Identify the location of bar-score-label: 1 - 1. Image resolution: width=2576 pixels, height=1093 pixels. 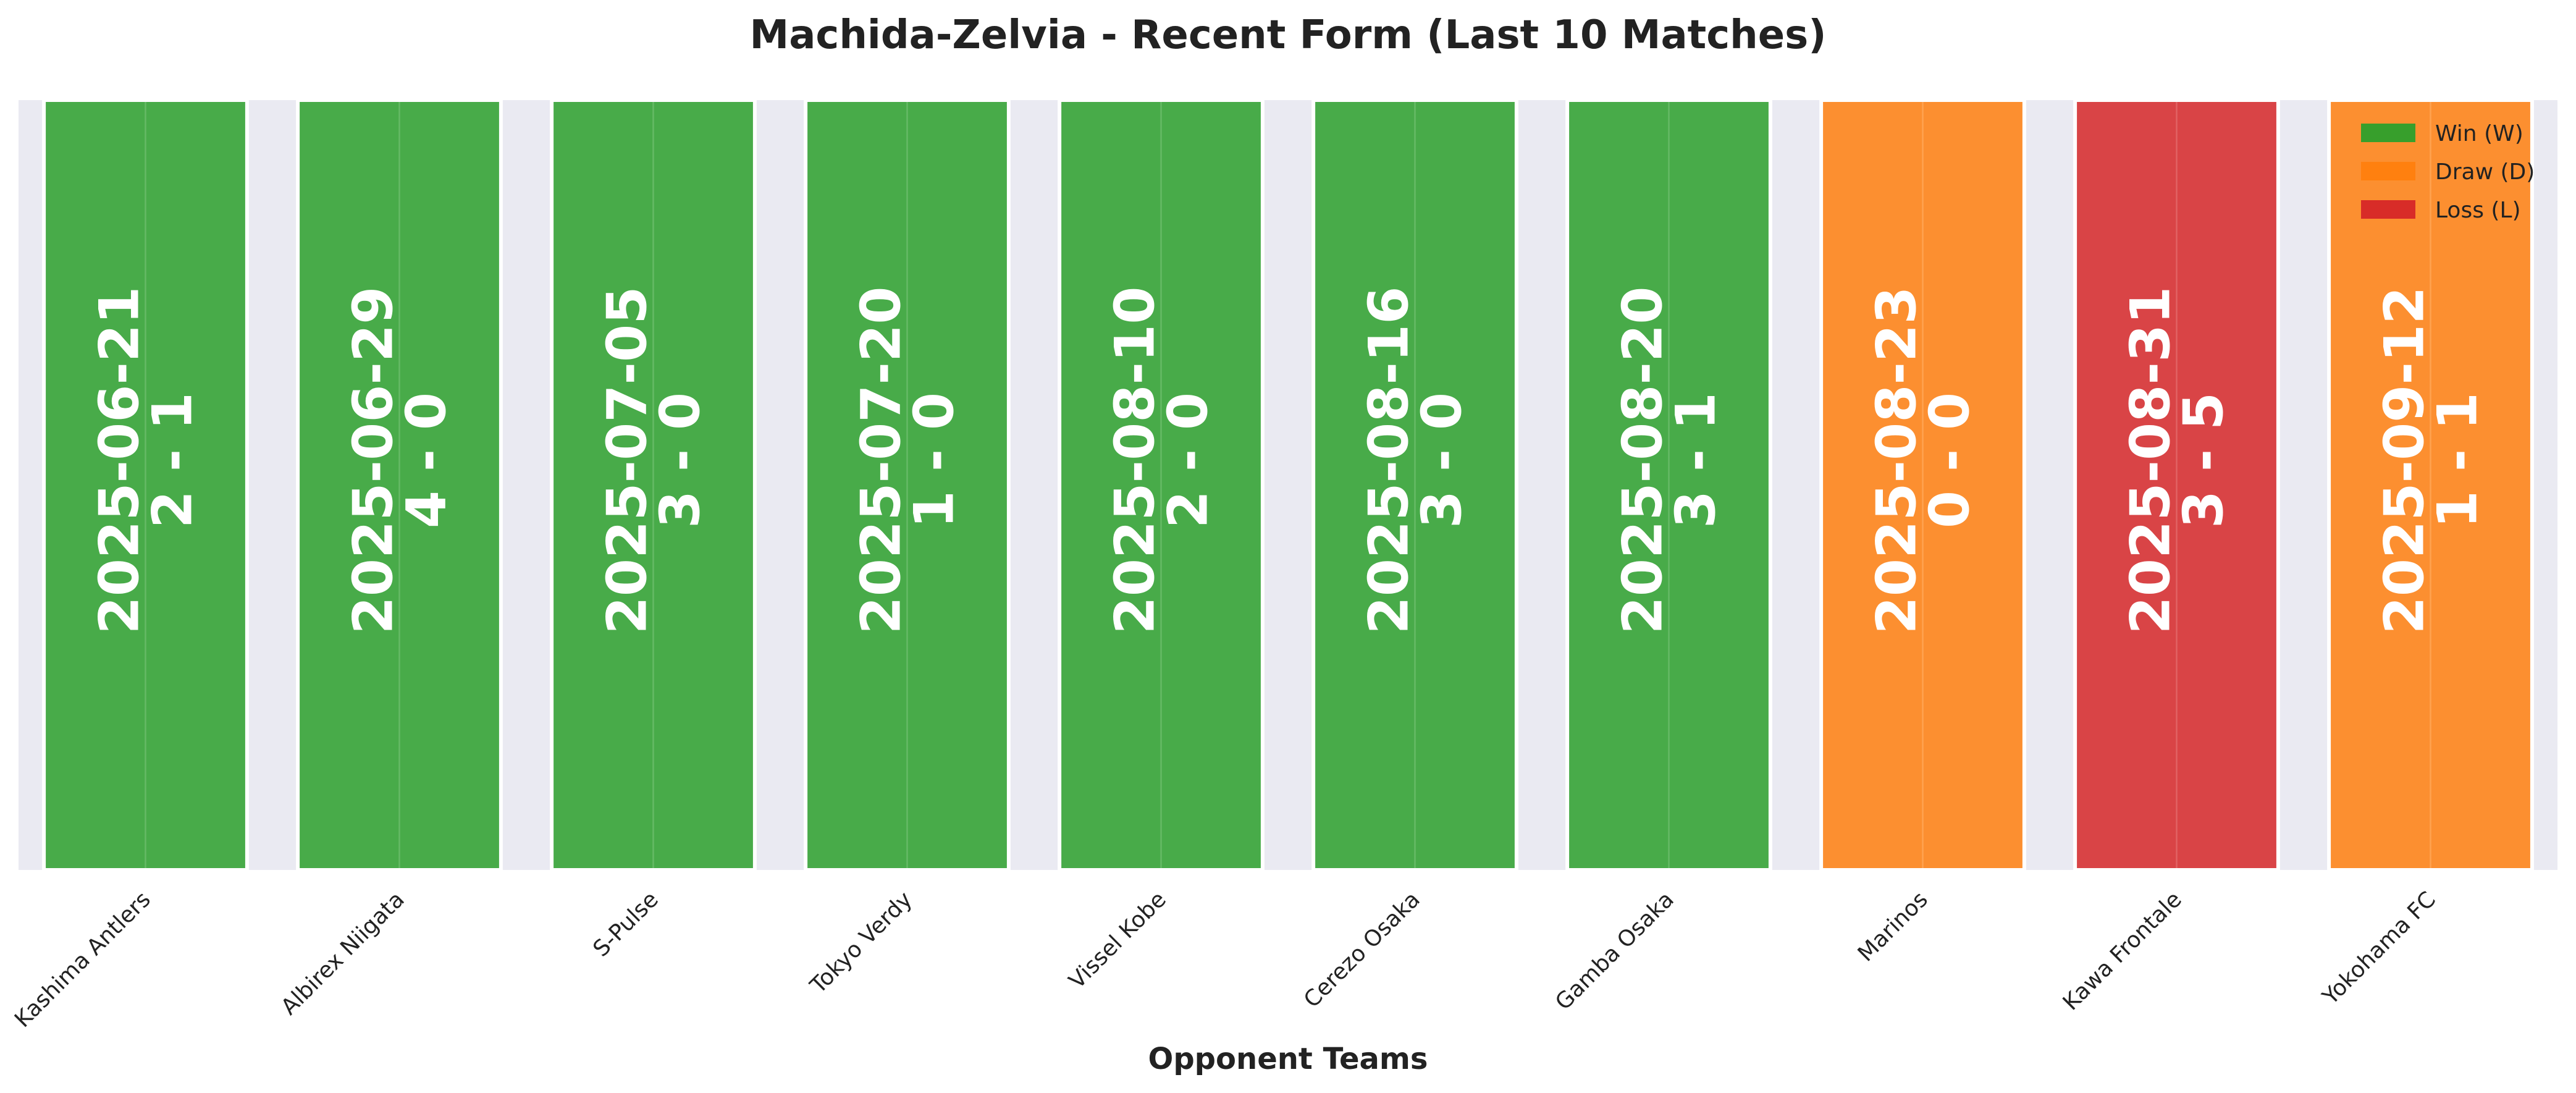
(2458, 460).